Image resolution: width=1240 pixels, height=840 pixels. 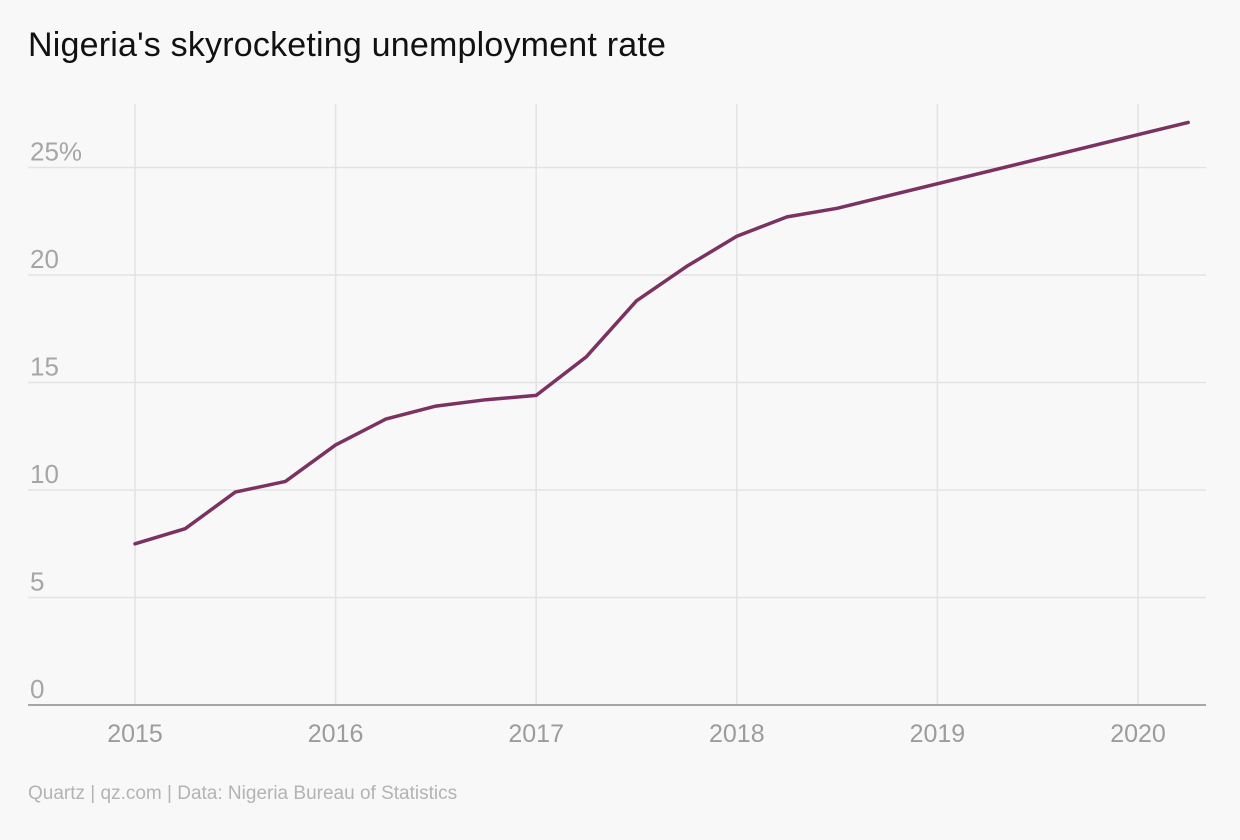 I want to click on y-tick-label: 5, so click(x=37, y=582).